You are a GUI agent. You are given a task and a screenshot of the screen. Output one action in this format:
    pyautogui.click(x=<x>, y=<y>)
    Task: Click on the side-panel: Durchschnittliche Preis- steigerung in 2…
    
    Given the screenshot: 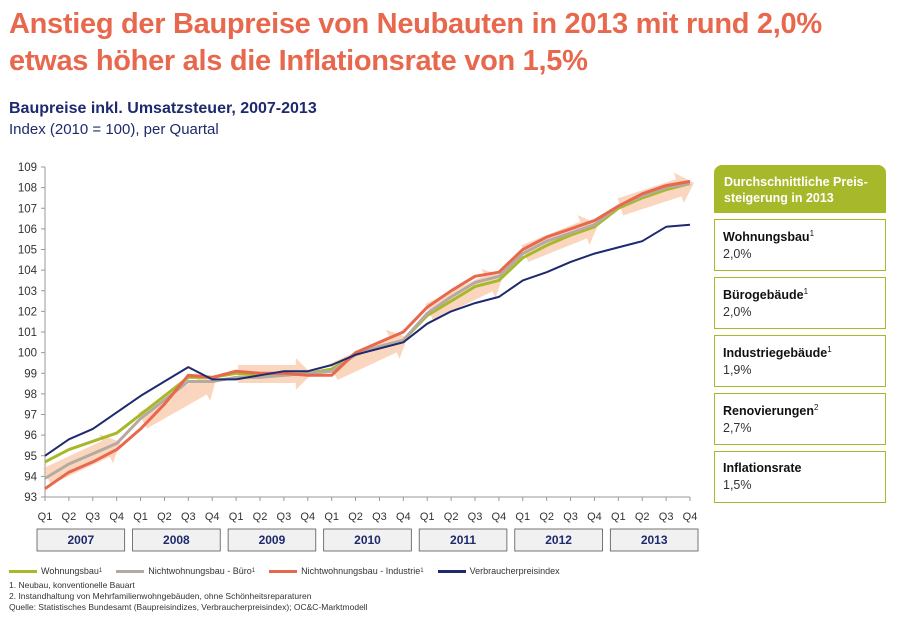 What is the action you would take?
    pyautogui.click(x=800, y=334)
    